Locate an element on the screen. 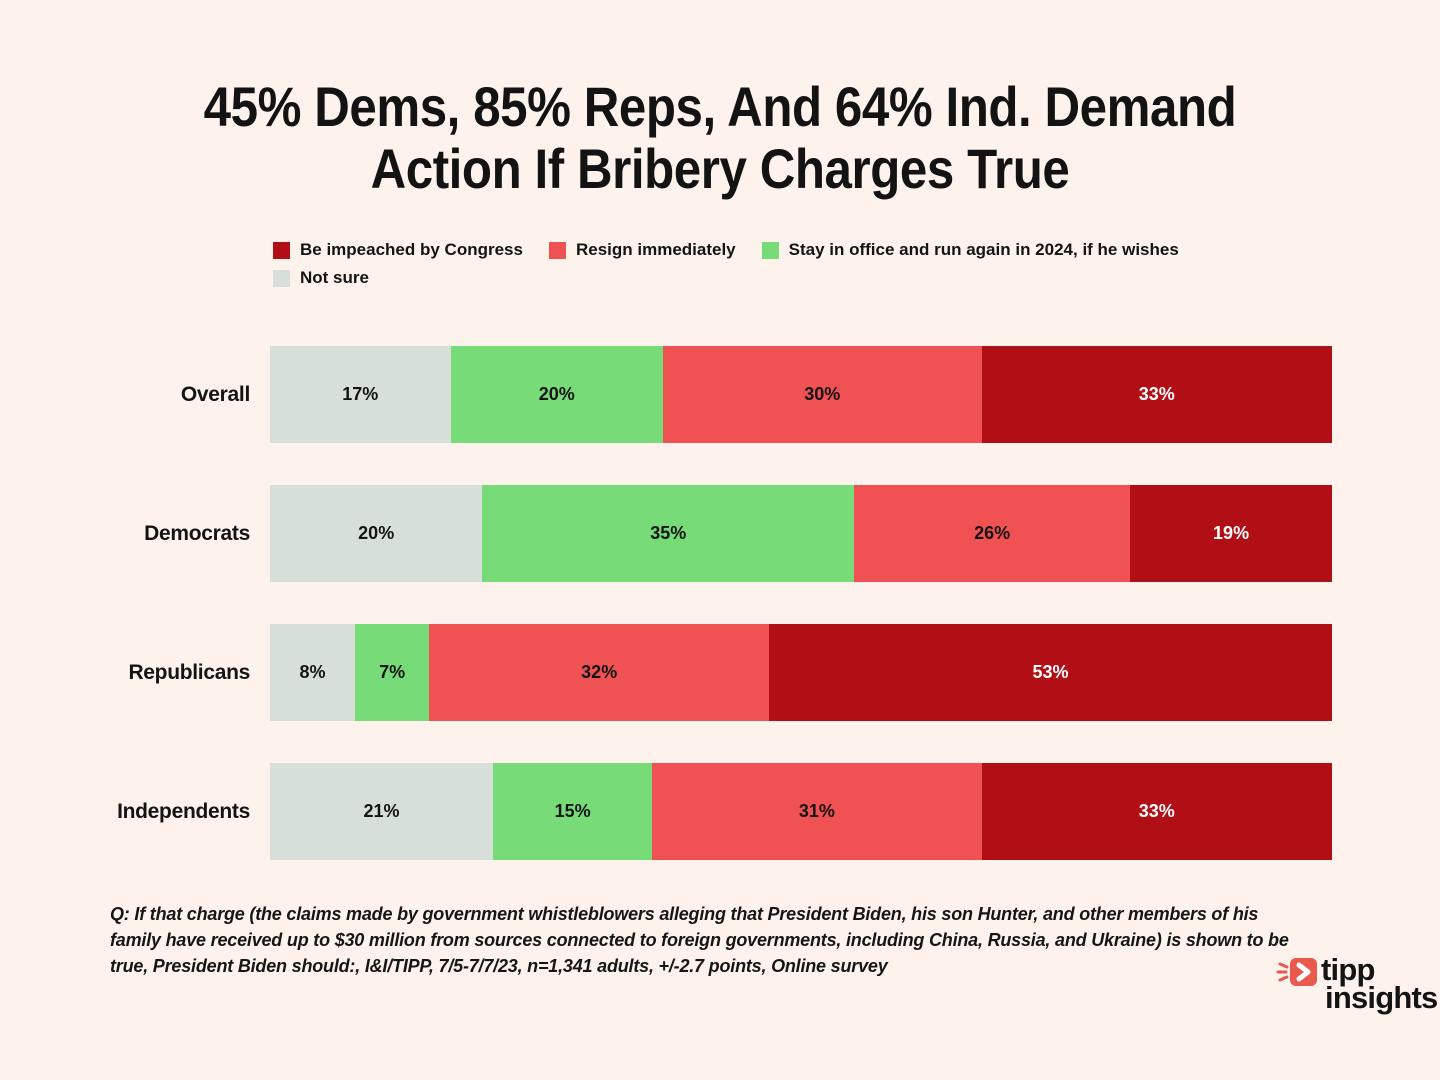 The height and width of the screenshot is (1080, 1440). stacked-bar: 8% 7% 32% 53% is located at coordinates (801, 672).